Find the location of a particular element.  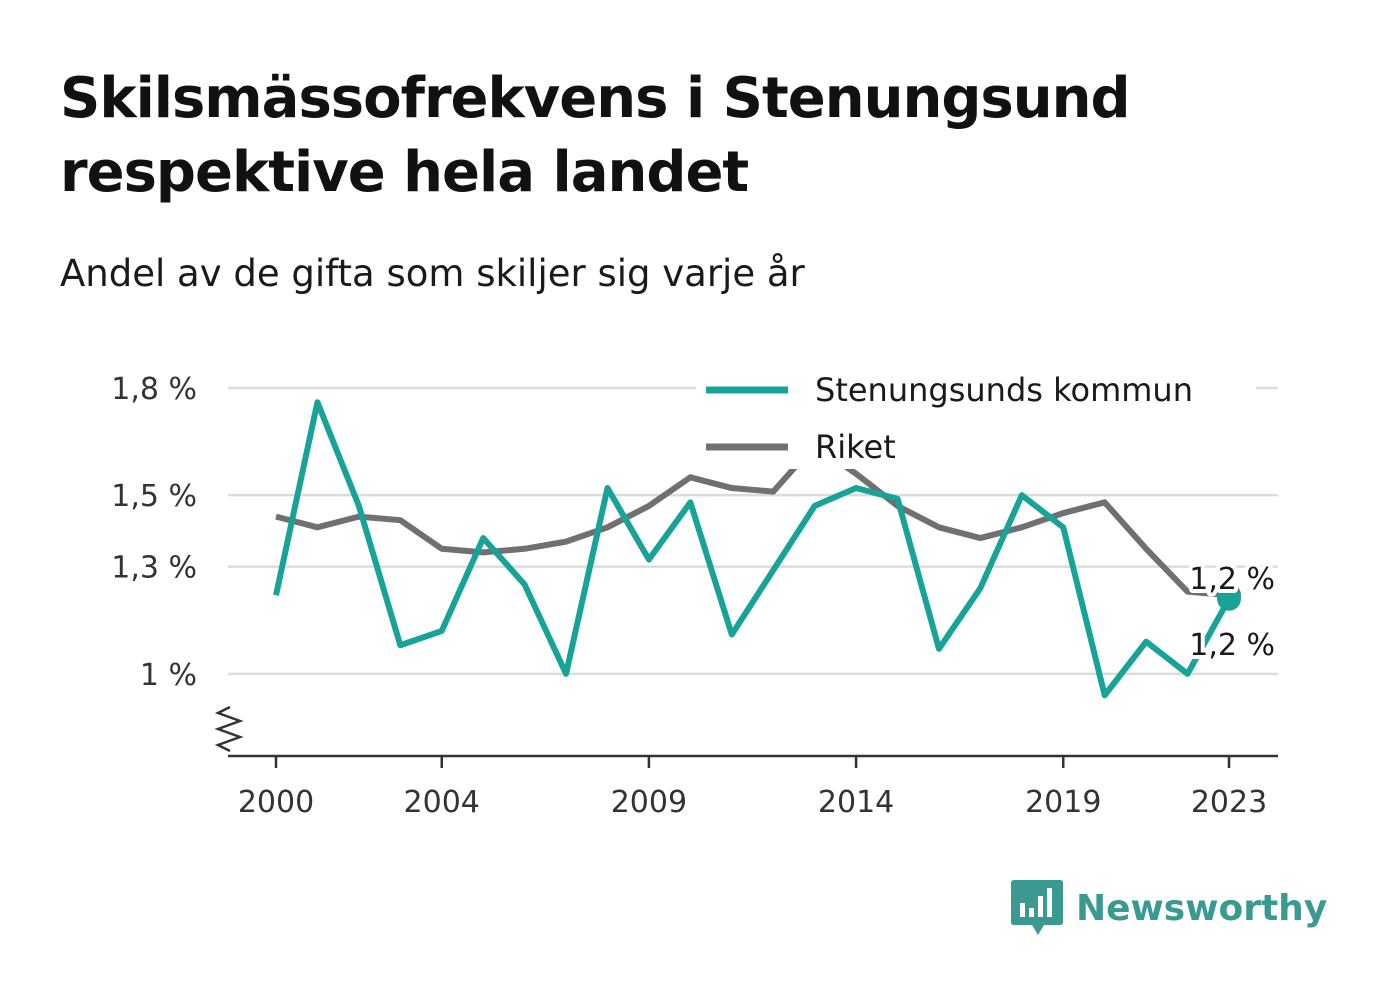

end-marker-stenungsund is located at coordinates (1229, 598).